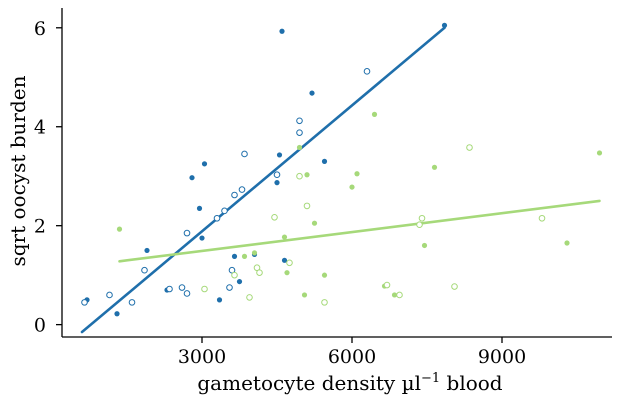  I want to click on y-tick-label: 6, so click(40, 29).